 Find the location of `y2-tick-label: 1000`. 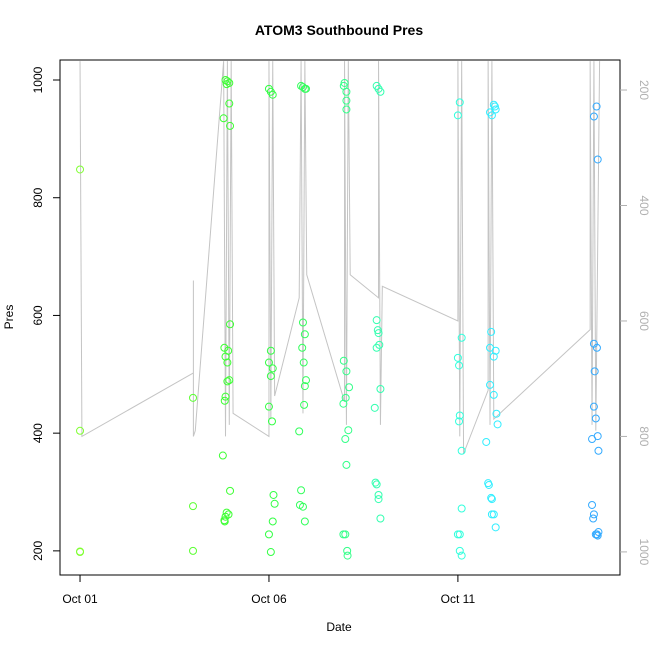

y2-tick-label: 1000 is located at coordinates (643, 552).